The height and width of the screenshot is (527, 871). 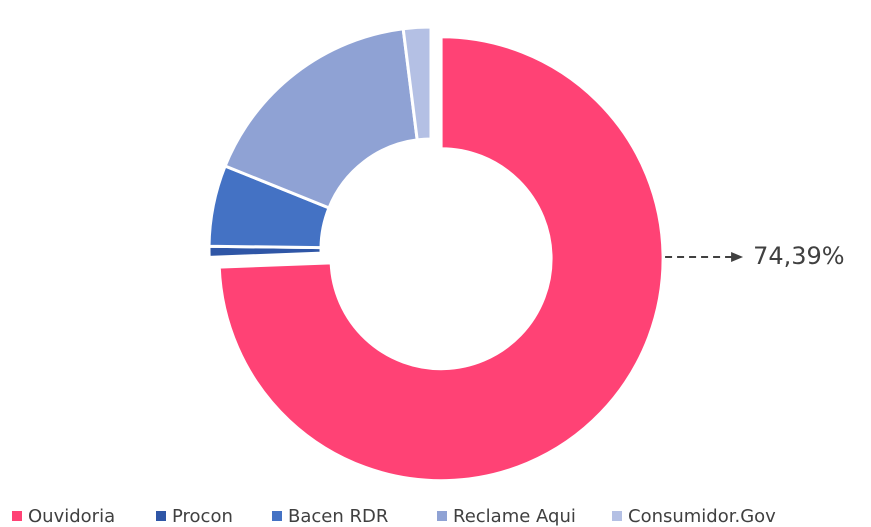 What do you see at coordinates (737, 257) in the screenshot?
I see `arrow-head` at bounding box center [737, 257].